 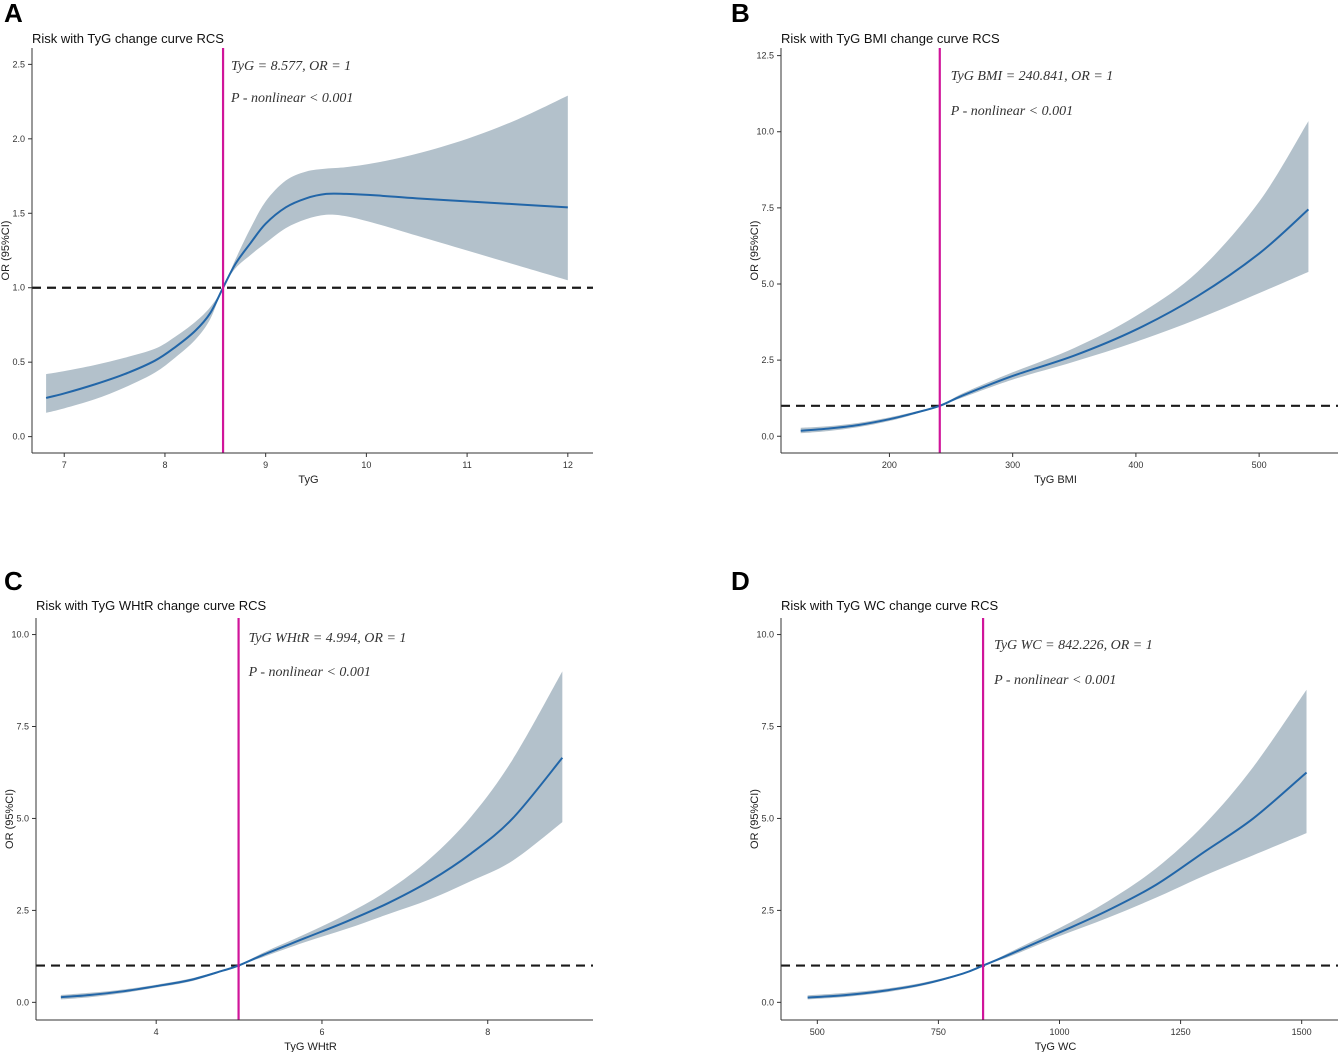 I want to click on x-axis-label: TyG BMI, so click(x=1055, y=480).